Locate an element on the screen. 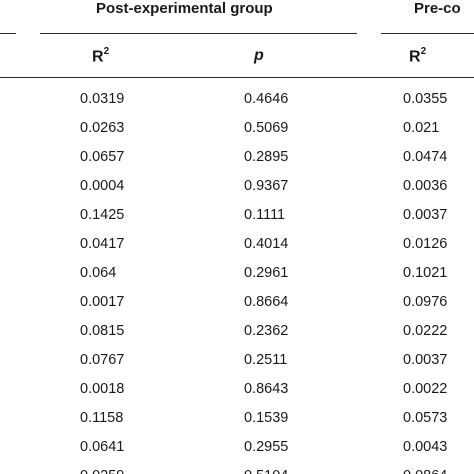  cell-r-squared-post: 0.0641 is located at coordinates (102, 447).